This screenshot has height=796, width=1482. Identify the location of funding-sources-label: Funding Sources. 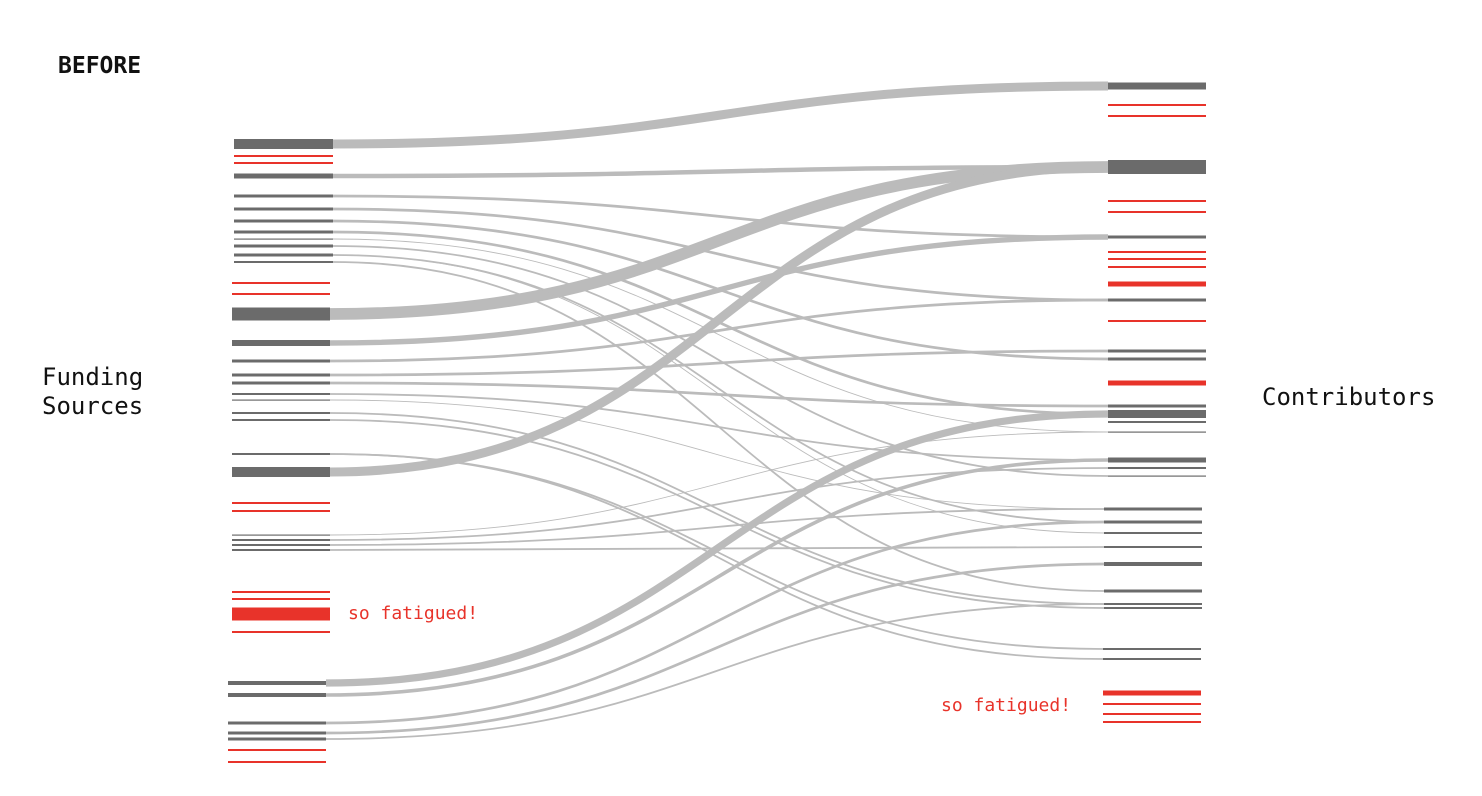
(93, 391).